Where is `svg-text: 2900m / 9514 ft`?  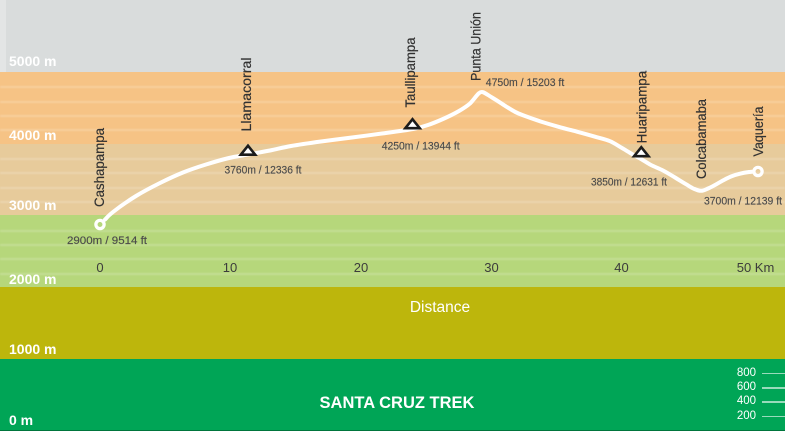
svg-text: 2900m / 9514 ft is located at coordinates (107, 241).